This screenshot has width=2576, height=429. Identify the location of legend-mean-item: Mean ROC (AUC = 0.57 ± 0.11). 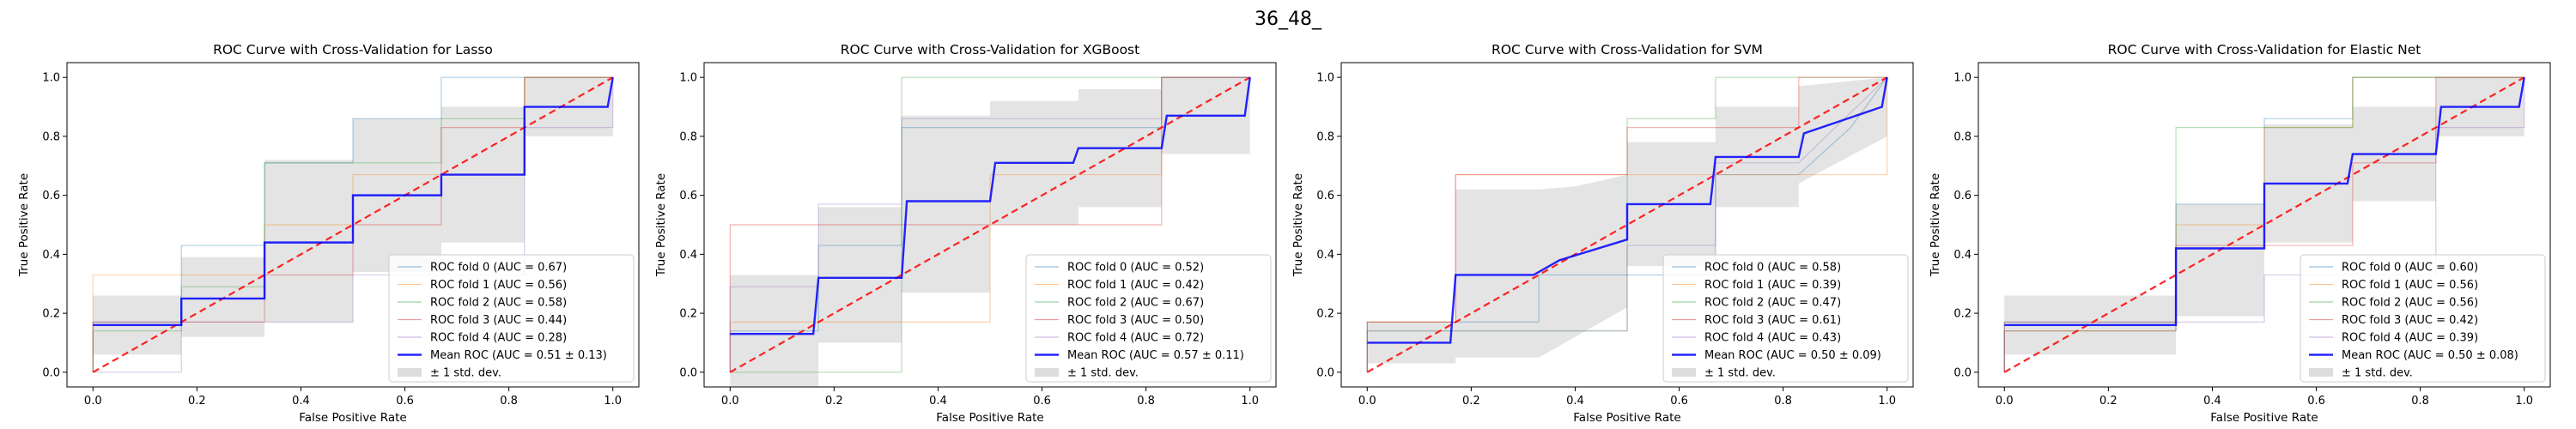
(1140, 355).